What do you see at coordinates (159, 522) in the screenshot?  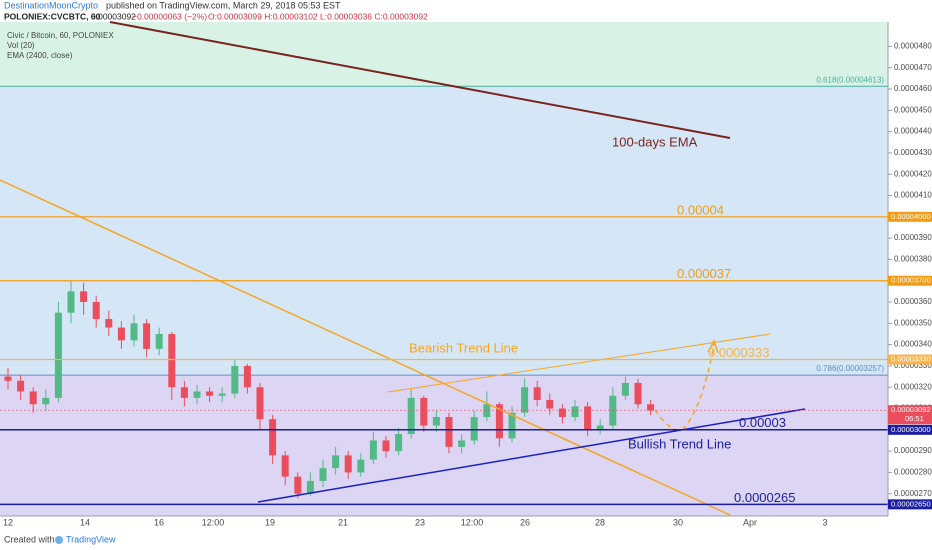 I see `x-tick-label: 16` at bounding box center [159, 522].